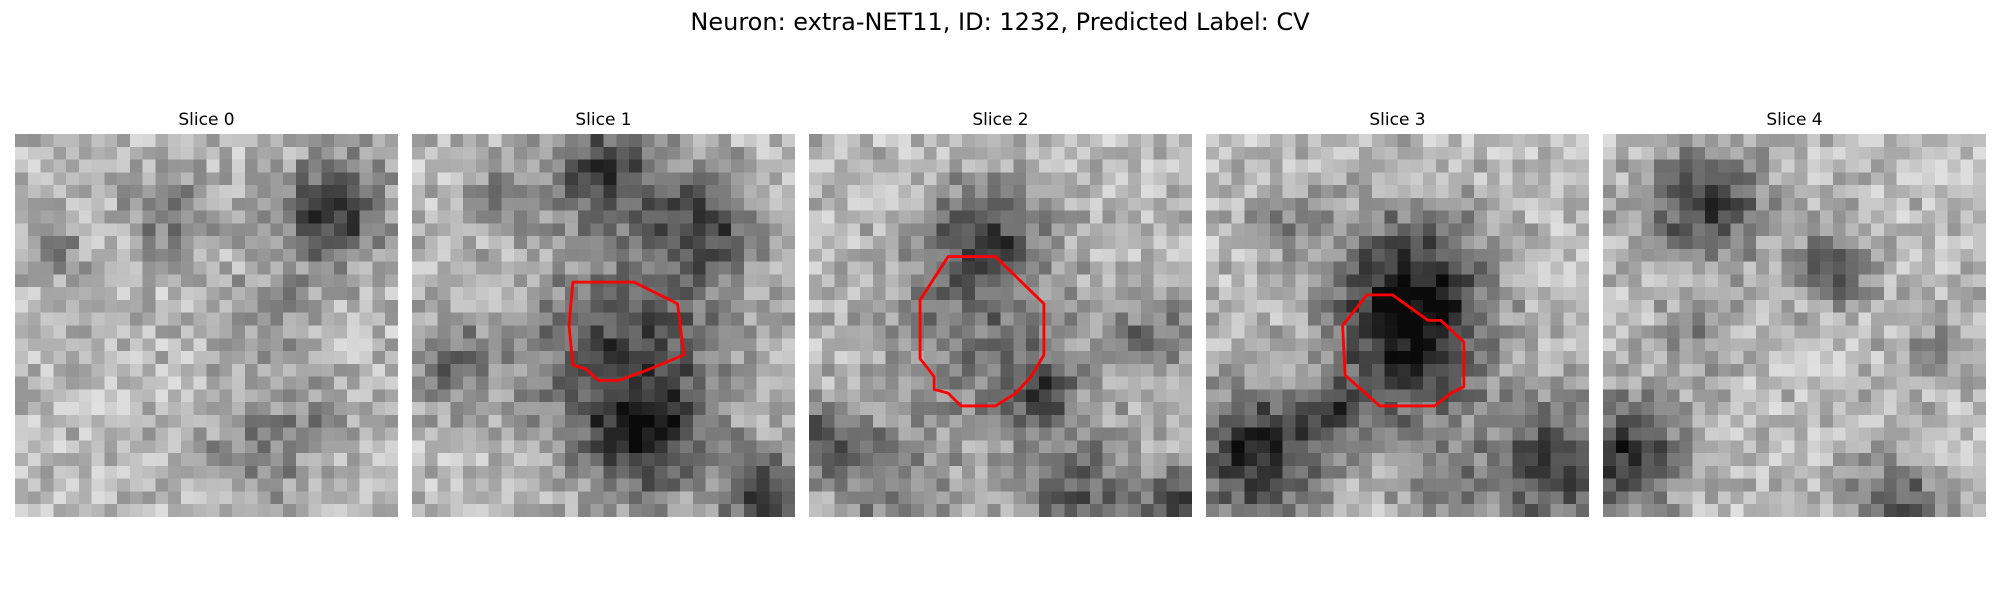  I want to click on slice-title-1: Slice 1, so click(603, 120).